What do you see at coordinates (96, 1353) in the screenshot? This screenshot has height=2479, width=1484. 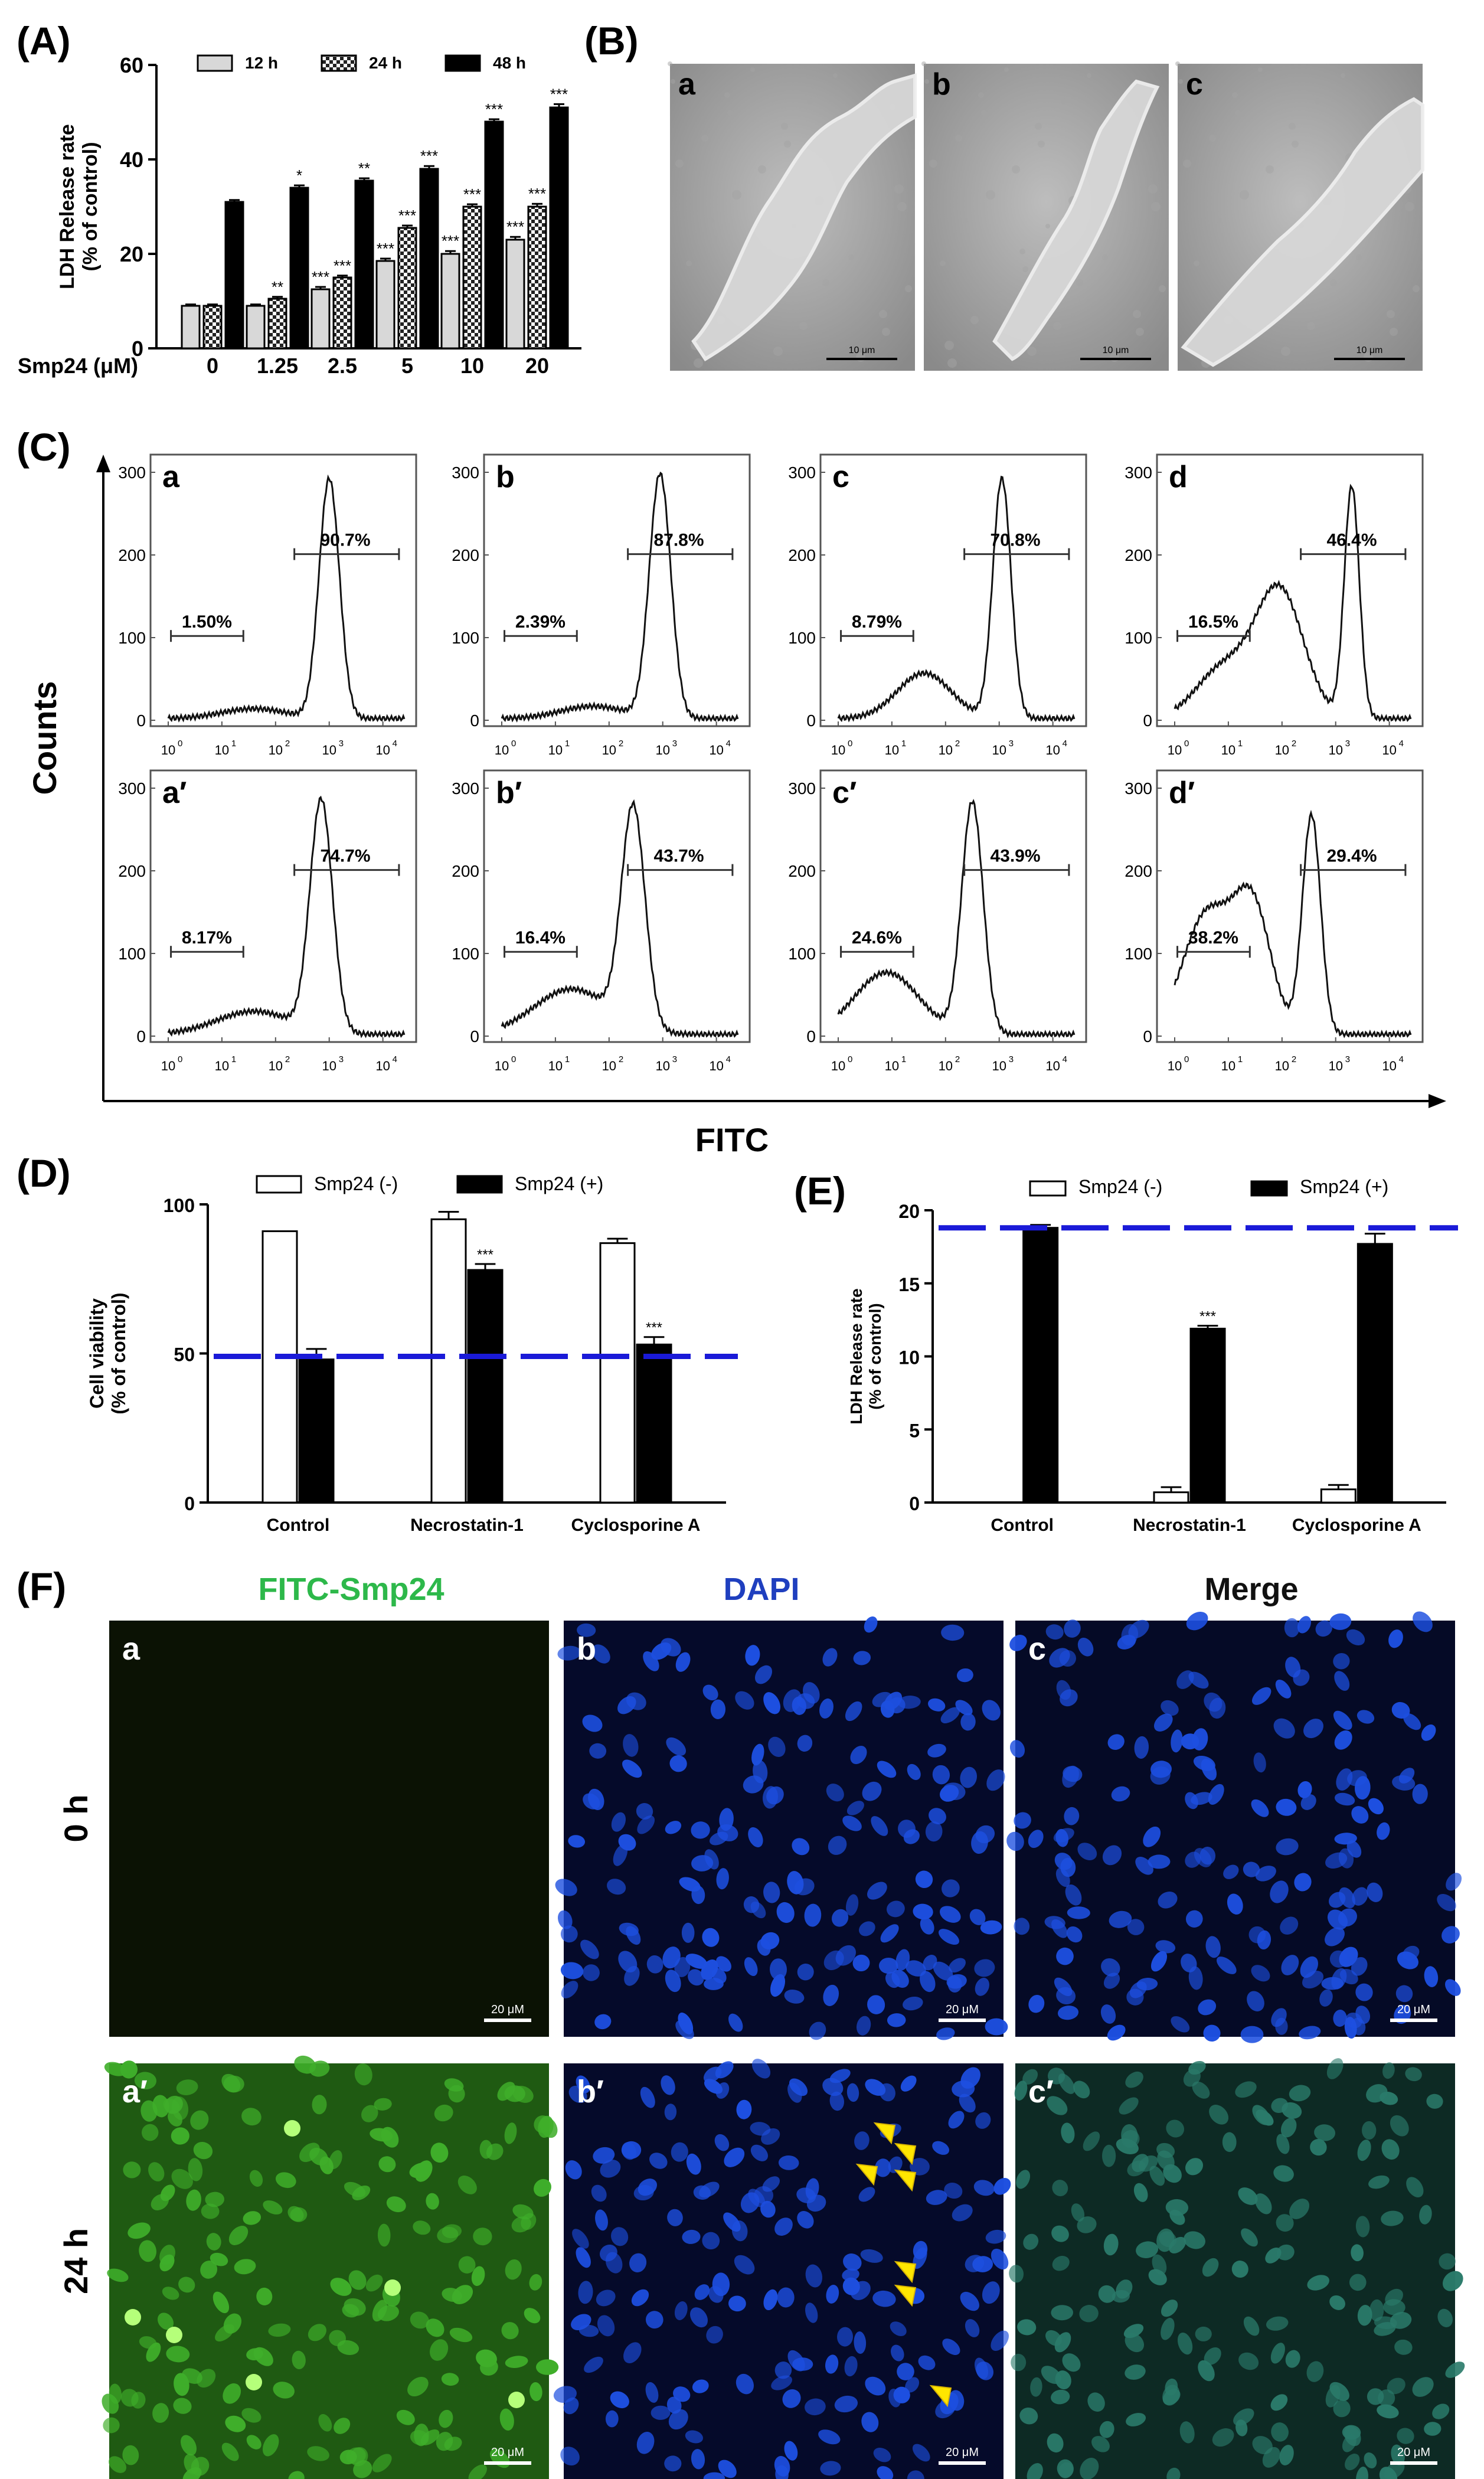 I see `y-axis-label: Cell viability` at bounding box center [96, 1353].